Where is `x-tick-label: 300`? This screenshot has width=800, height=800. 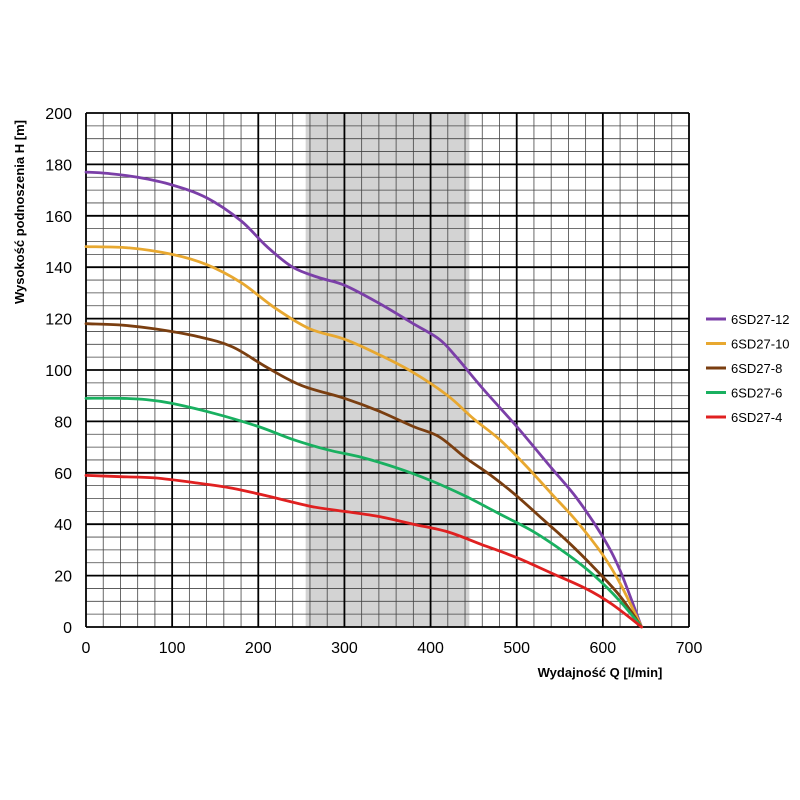
x-tick-label: 300 is located at coordinates (344, 648).